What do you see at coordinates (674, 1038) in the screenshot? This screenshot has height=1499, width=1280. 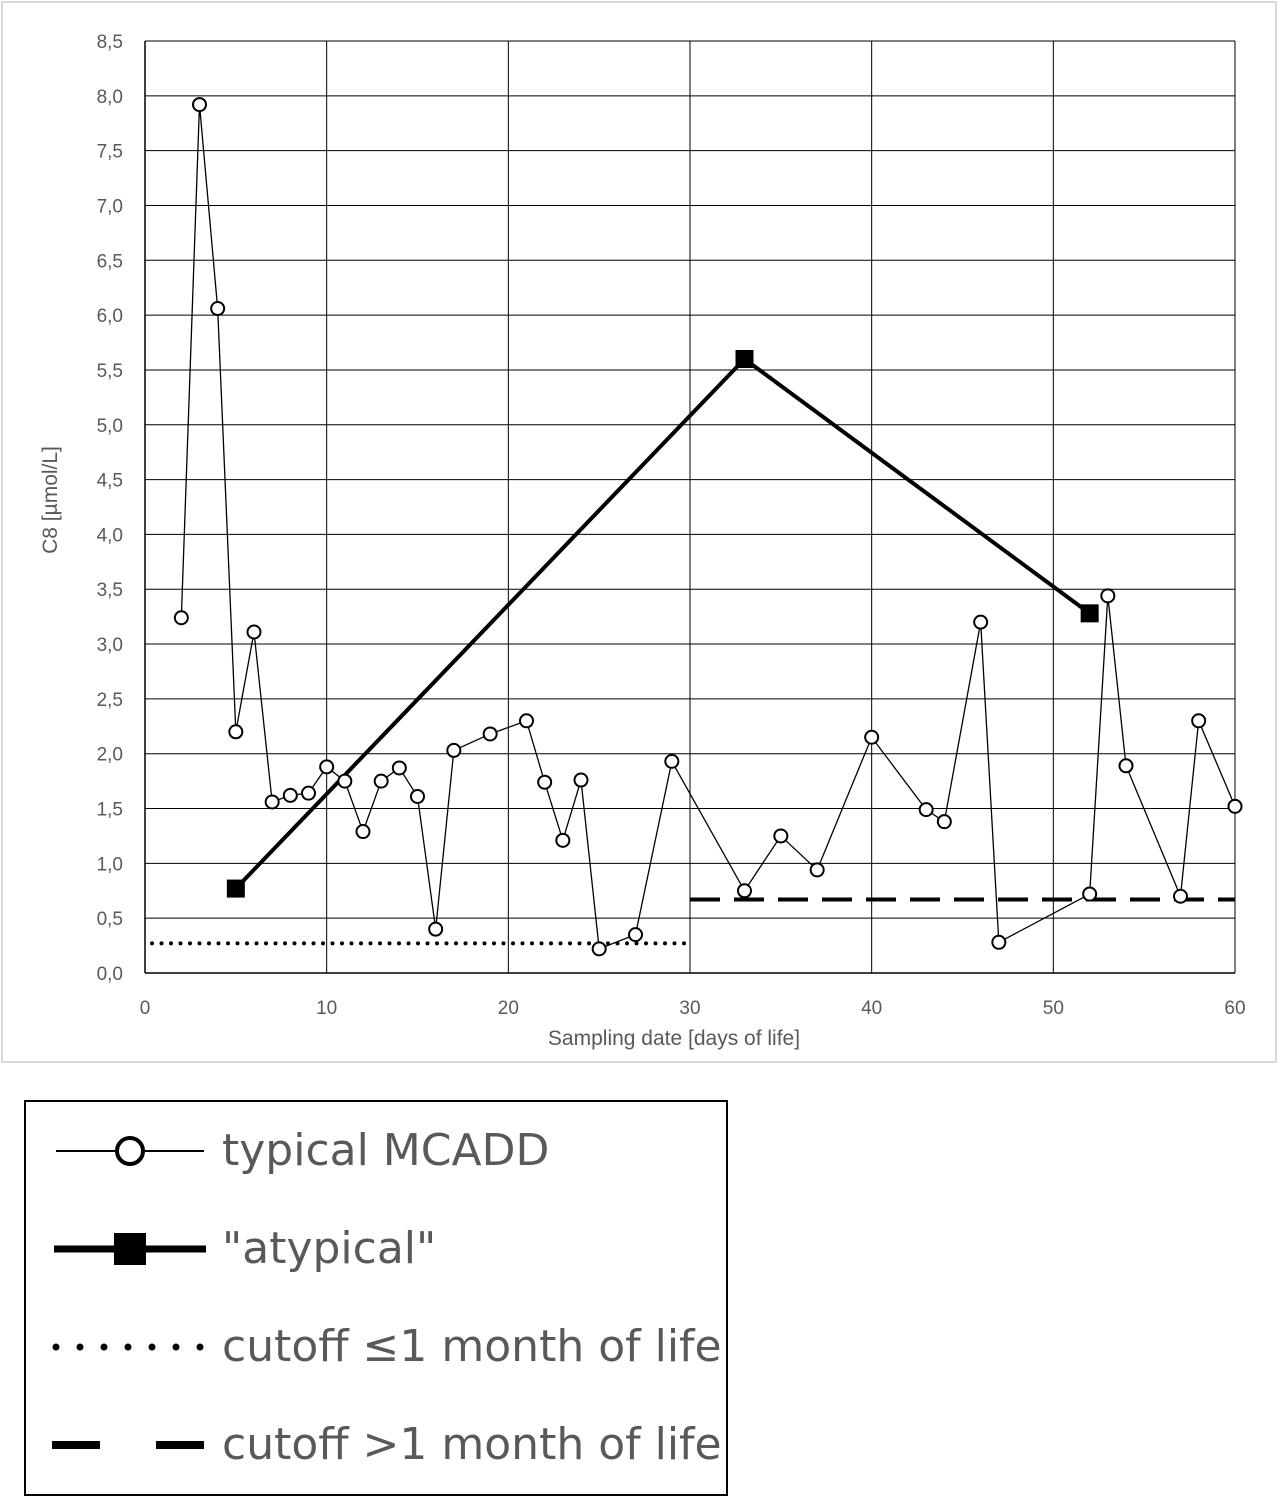 I see `x-axis-title: Sampling date [days of life]` at bounding box center [674, 1038].